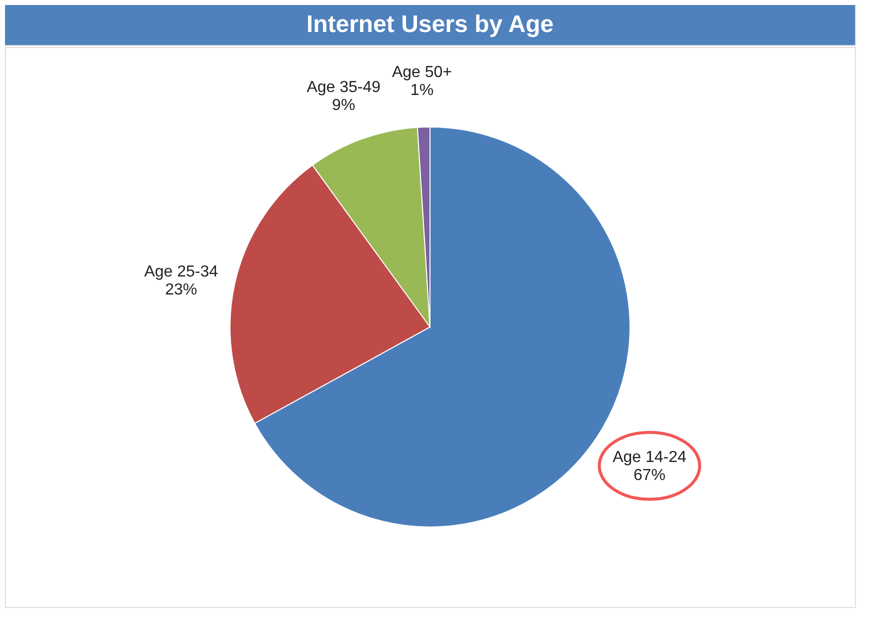  Describe the element at coordinates (422, 73) in the screenshot. I see `slice-label: Age 50+` at that location.